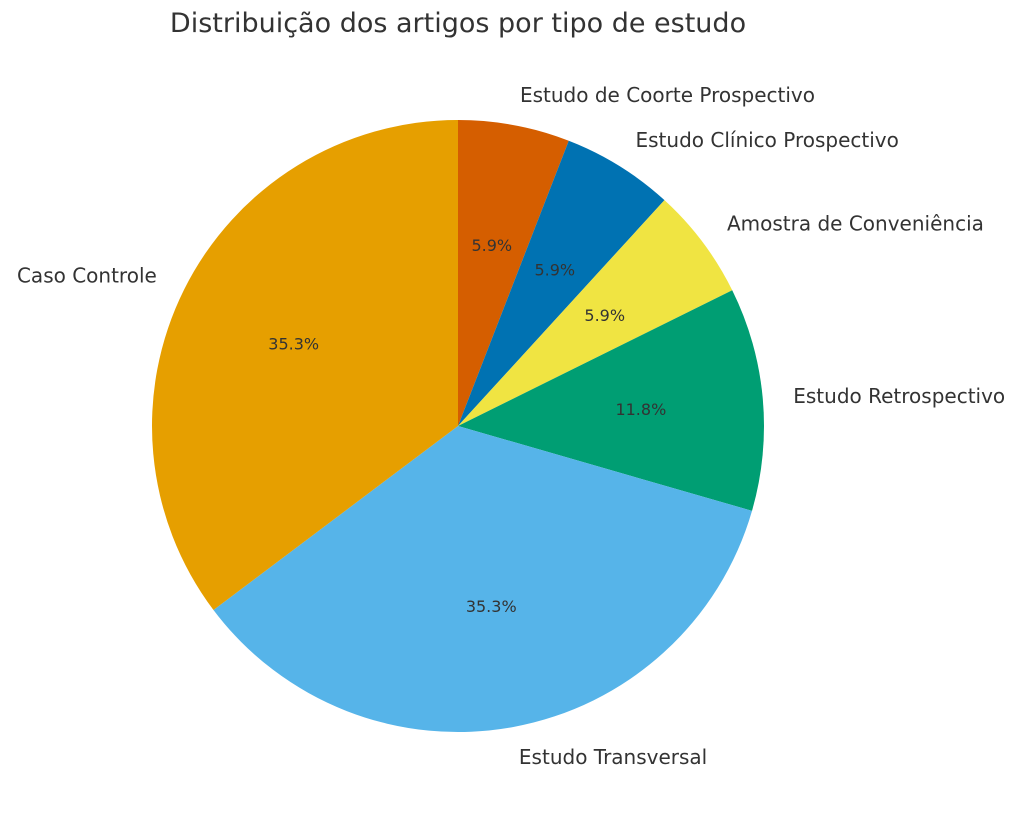 This screenshot has height=820, width=1024. Describe the element at coordinates (604, 315) in the screenshot. I see `pie-pct-label-amostra-de-conveniencia: 5.9%` at that location.